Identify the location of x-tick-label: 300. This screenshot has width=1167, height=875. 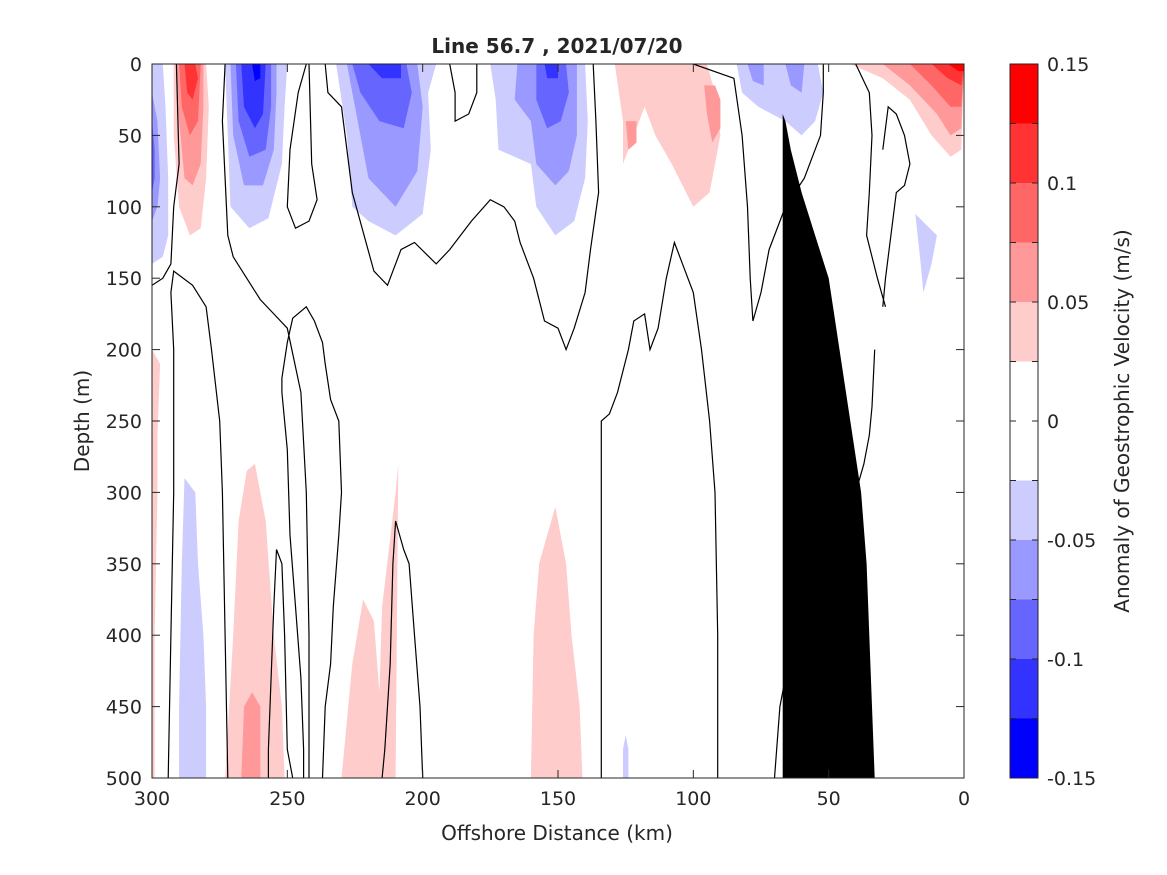
(152, 799).